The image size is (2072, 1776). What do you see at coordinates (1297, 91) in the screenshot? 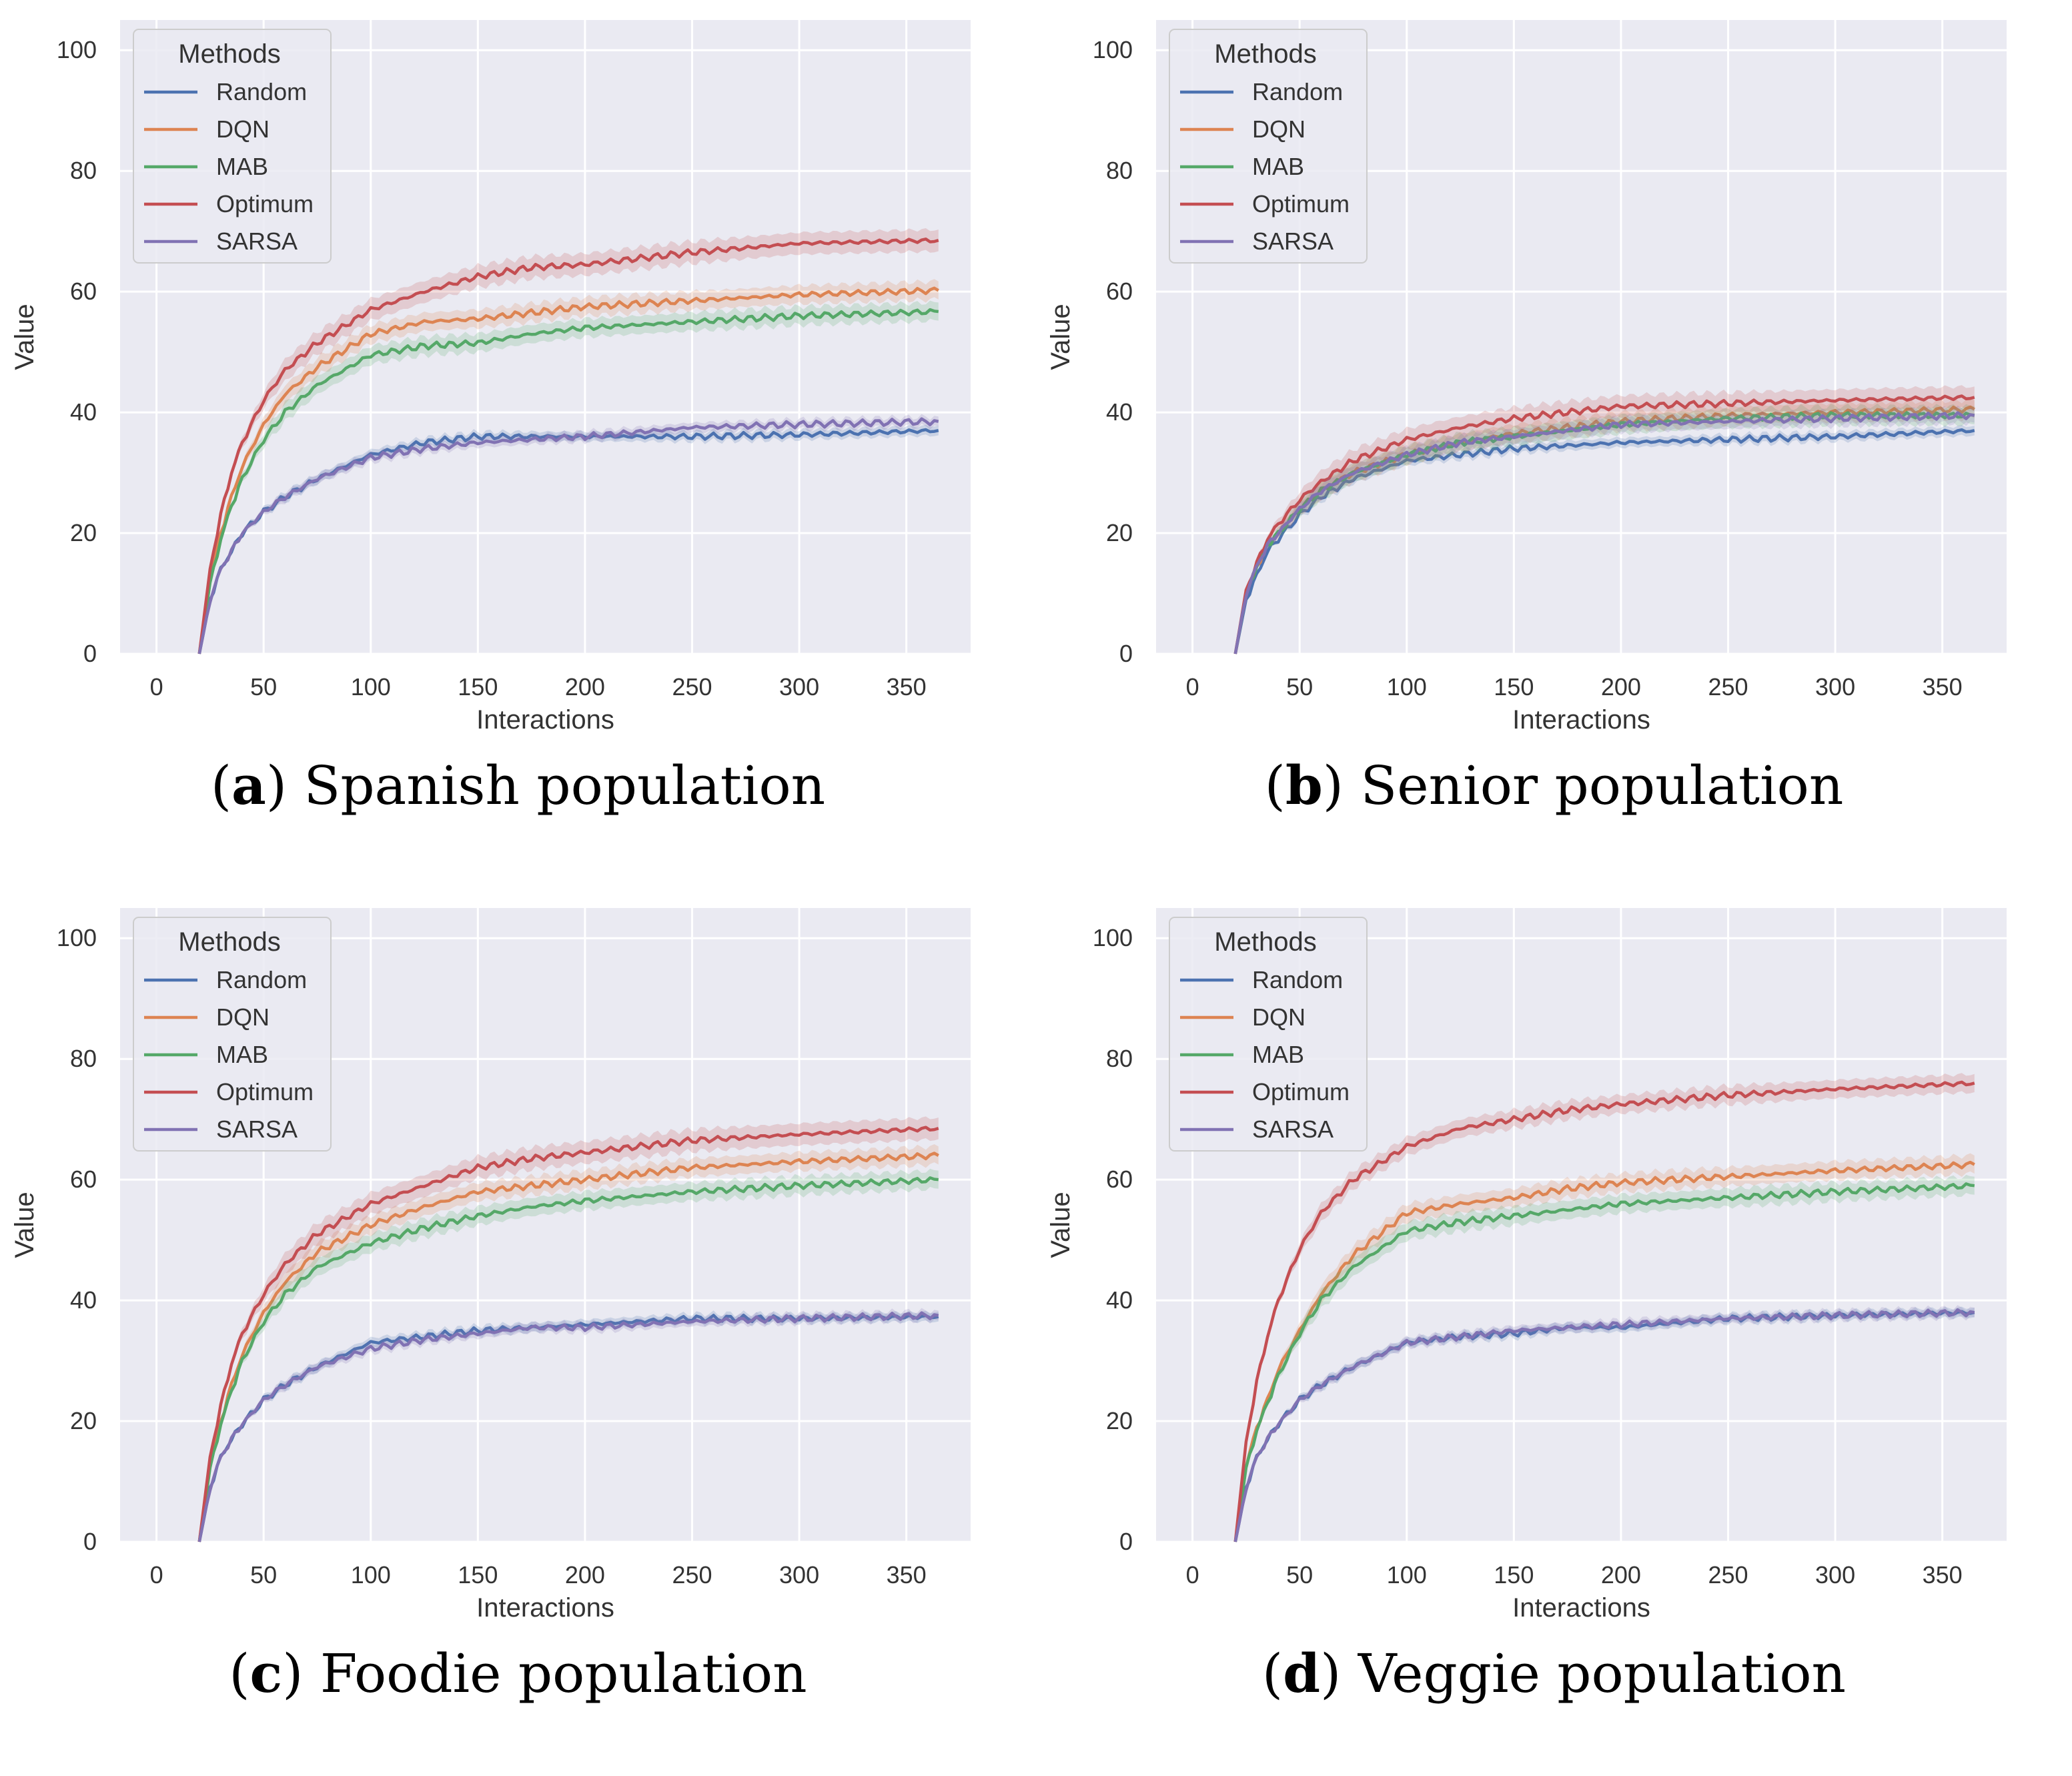
I see `chart-b-legend-label-random: Random` at bounding box center [1297, 91].